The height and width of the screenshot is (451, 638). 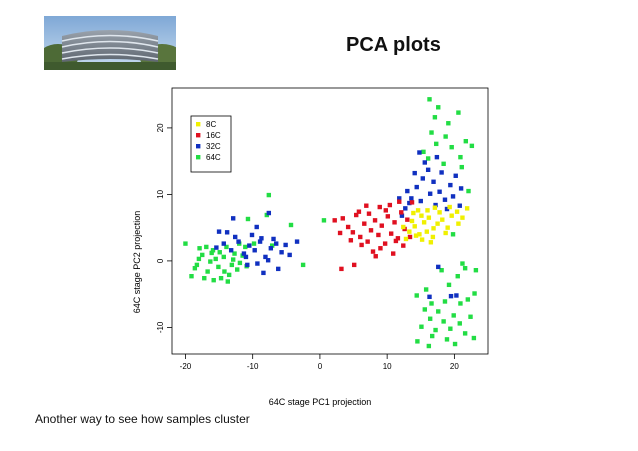 I want to click on x-tick-label: -10, so click(x=253, y=366).